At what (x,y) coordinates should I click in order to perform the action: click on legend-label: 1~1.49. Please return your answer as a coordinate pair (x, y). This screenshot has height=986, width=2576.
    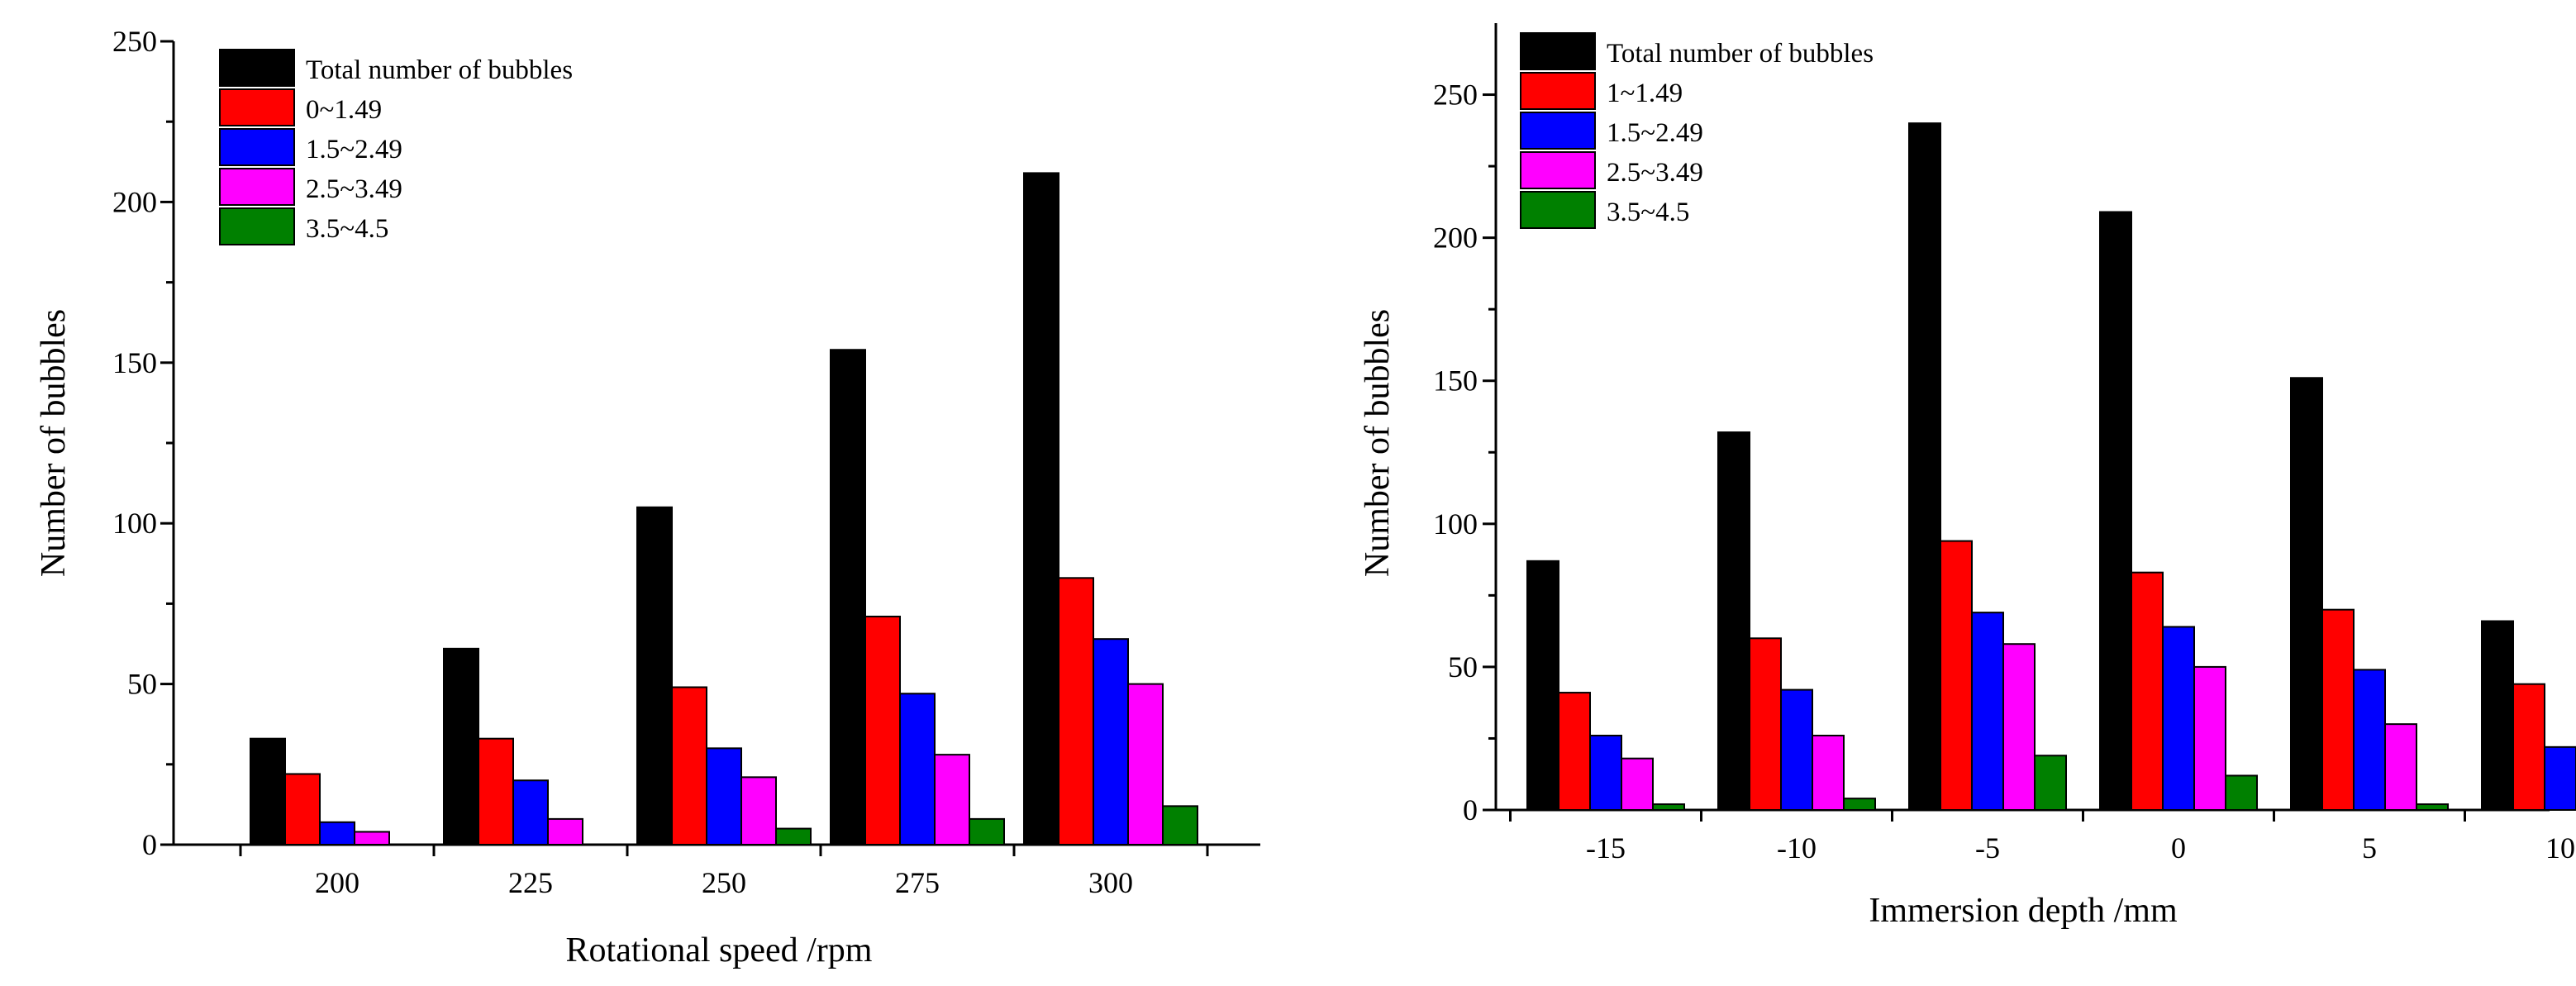
    Looking at the image, I should click on (1645, 93).